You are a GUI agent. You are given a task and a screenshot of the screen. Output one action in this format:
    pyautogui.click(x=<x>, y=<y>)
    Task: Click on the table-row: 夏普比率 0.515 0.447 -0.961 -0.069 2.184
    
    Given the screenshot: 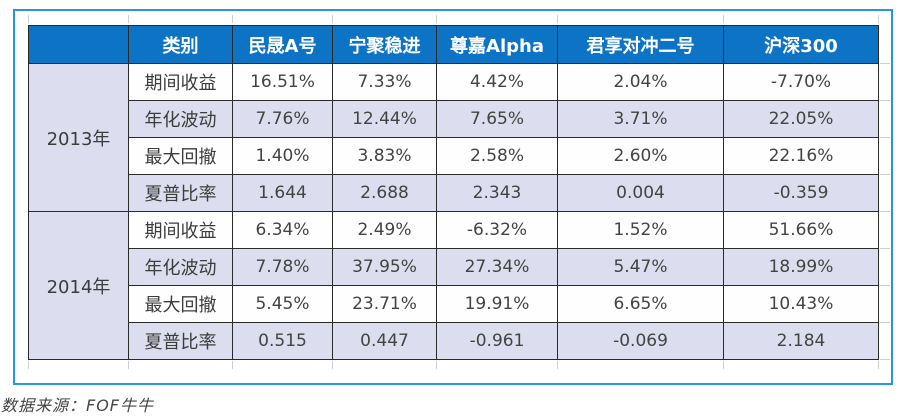 What is the action you would take?
    pyautogui.click(x=454, y=341)
    